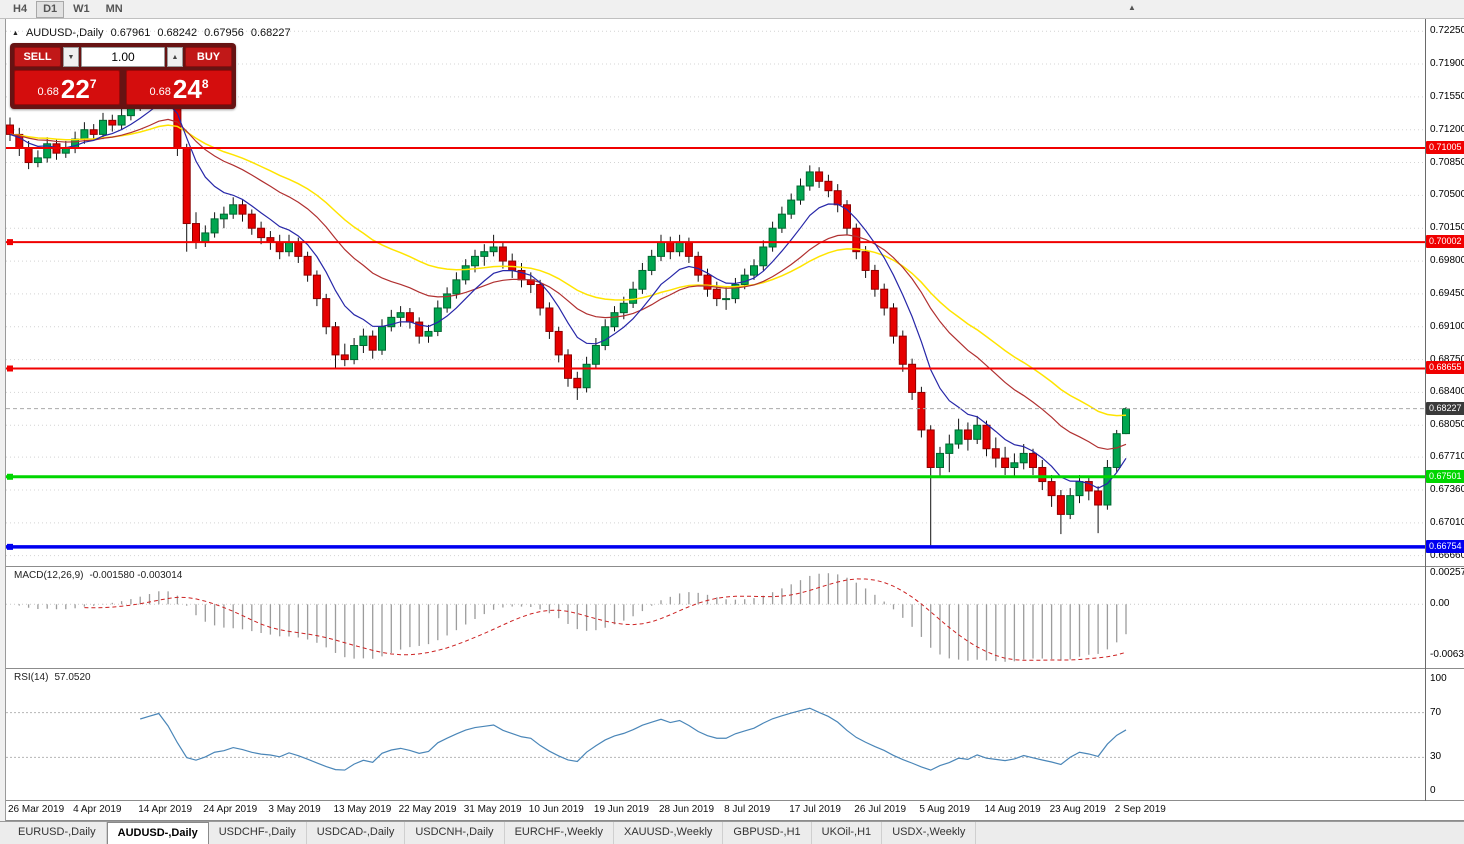  I want to click on date-axis-label: 8 Jul 2019, so click(747, 809).